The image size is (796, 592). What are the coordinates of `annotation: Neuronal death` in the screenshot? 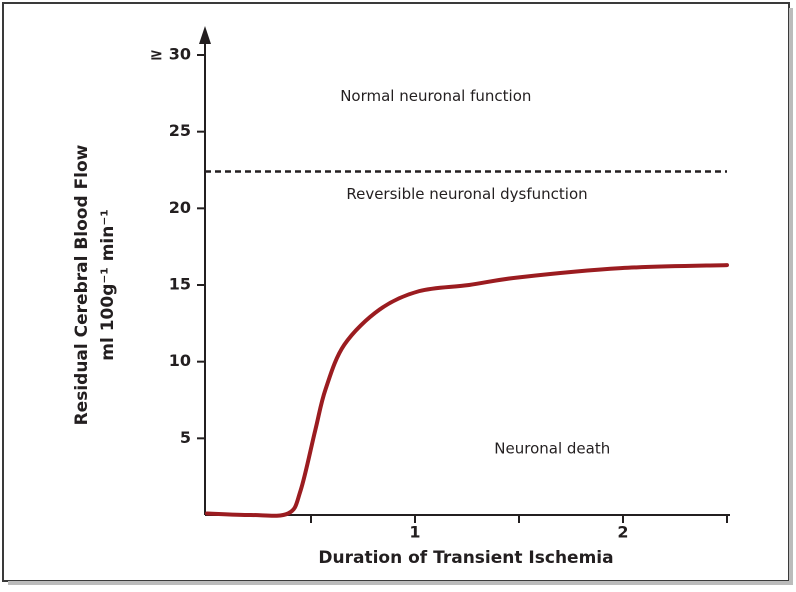 It's located at (552, 449).